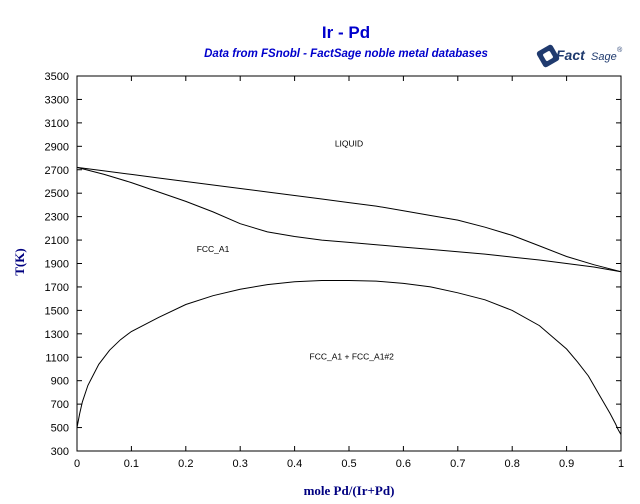 The width and height of the screenshot is (640, 504). What do you see at coordinates (60, 382) in the screenshot?
I see `y-tick-label: 900` at bounding box center [60, 382].